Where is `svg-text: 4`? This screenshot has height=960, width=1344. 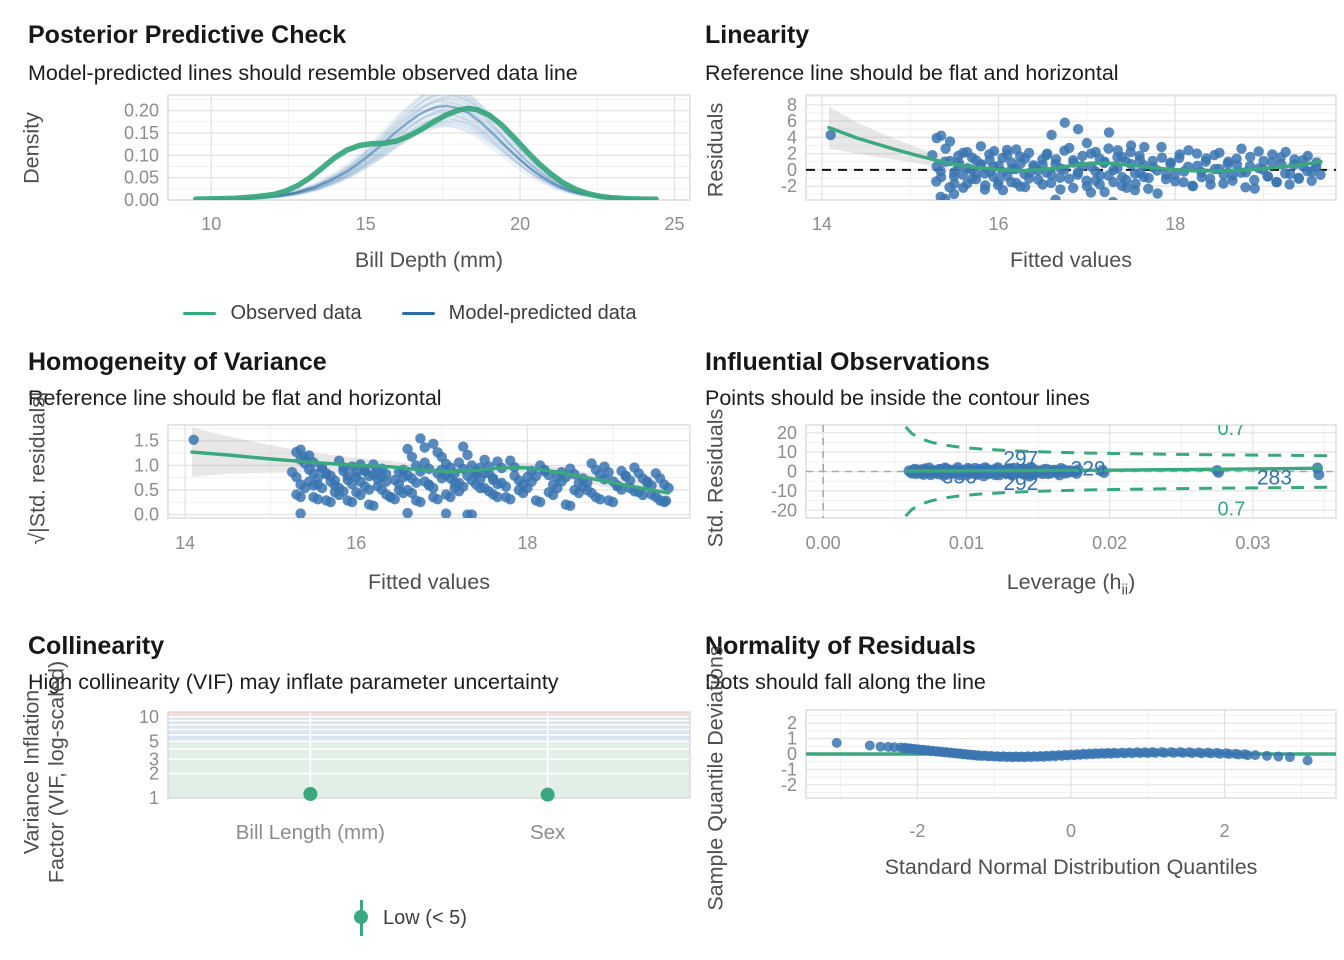 svg-text: 4 is located at coordinates (792, 137).